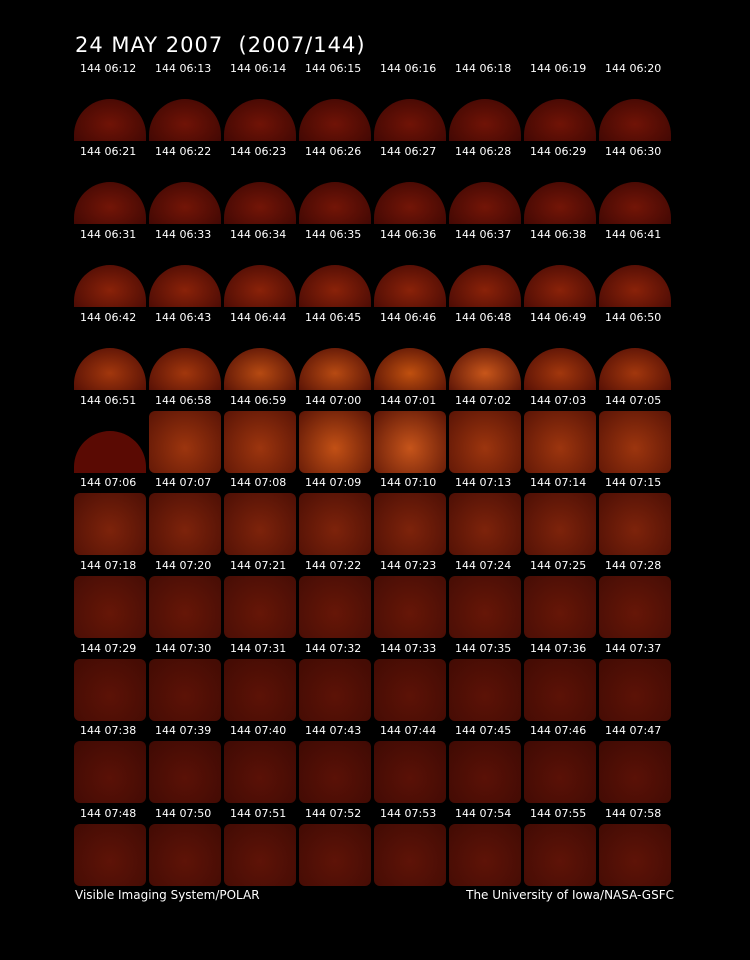 The width and height of the screenshot is (750, 960). Describe the element at coordinates (633, 482) in the screenshot. I see `frame-timestamp: 144 07:15` at that location.